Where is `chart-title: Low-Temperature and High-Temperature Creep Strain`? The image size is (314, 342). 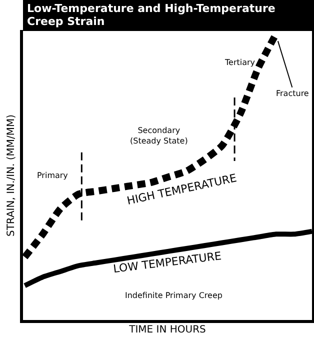 chart-title: Low-Temperature and High-Temperature Creep Strain is located at coordinates (168, 15).